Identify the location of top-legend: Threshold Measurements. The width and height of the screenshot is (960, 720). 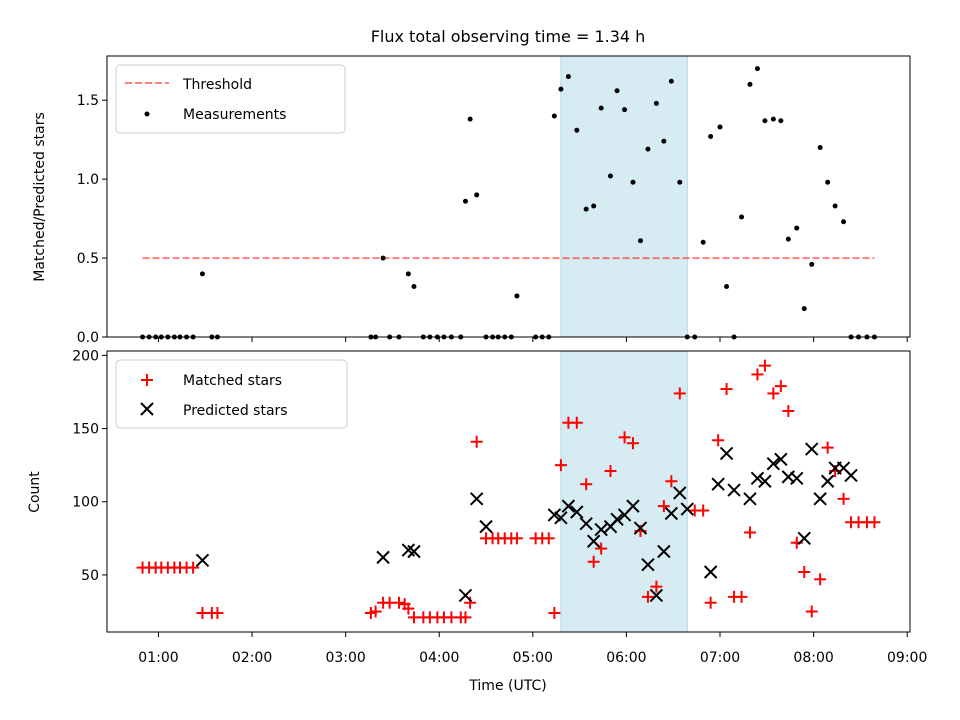
(230, 99).